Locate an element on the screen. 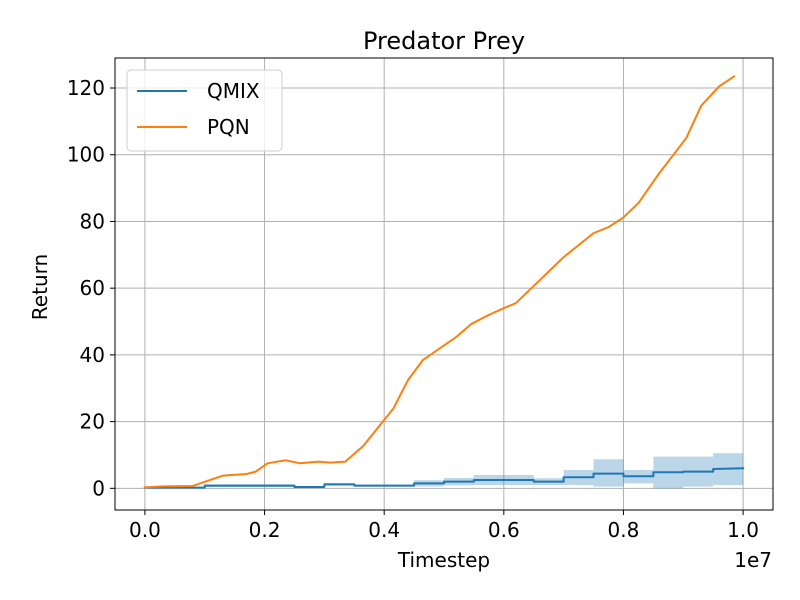 The width and height of the screenshot is (800, 600). chart-title: Predator Prey is located at coordinates (444, 41).